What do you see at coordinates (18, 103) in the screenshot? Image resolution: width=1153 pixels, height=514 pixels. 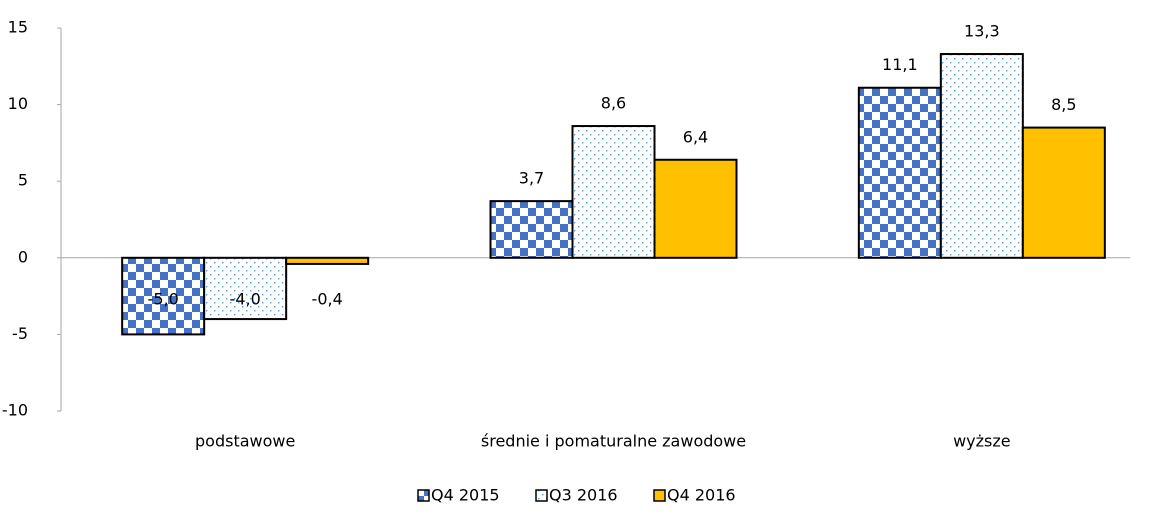 I see `y-tick-label: 10` at bounding box center [18, 103].